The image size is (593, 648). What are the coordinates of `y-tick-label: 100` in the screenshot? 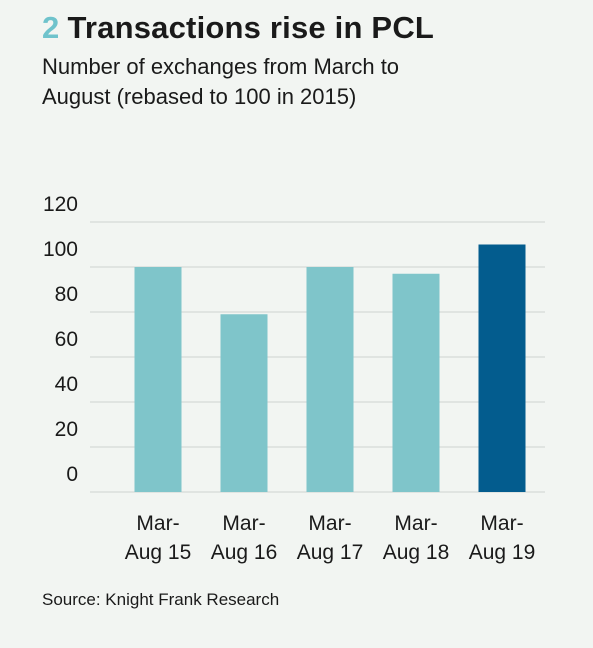 It's located at (60, 249).